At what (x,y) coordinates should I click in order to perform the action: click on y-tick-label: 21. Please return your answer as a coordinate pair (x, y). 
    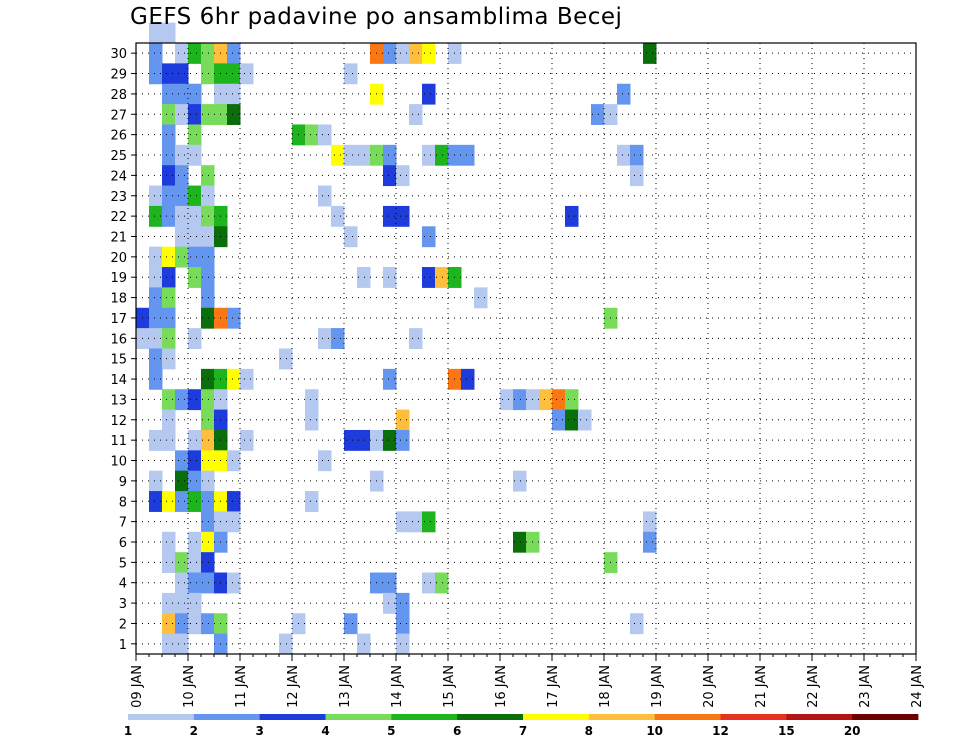
    Looking at the image, I should click on (118, 237).